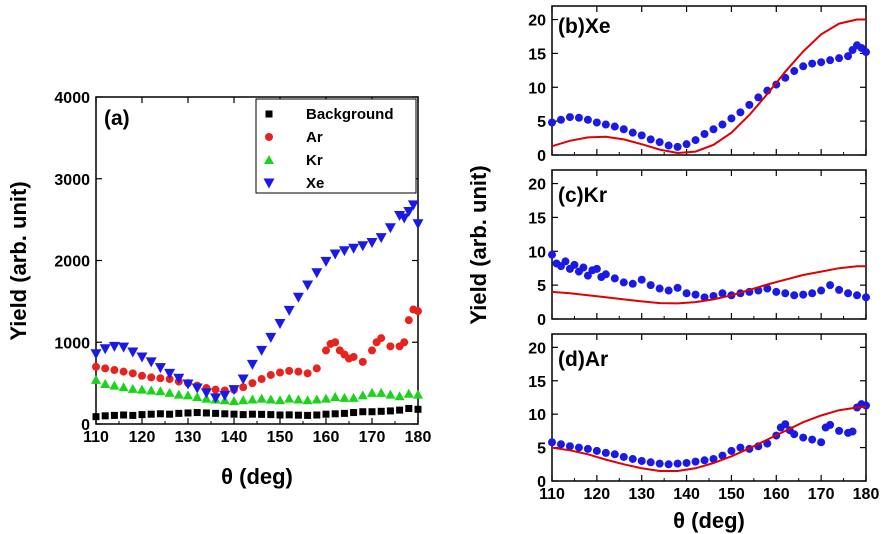 The image size is (884, 534). I want to click on panel-c-ylabel: Yield (arb. unit), so click(478, 244).